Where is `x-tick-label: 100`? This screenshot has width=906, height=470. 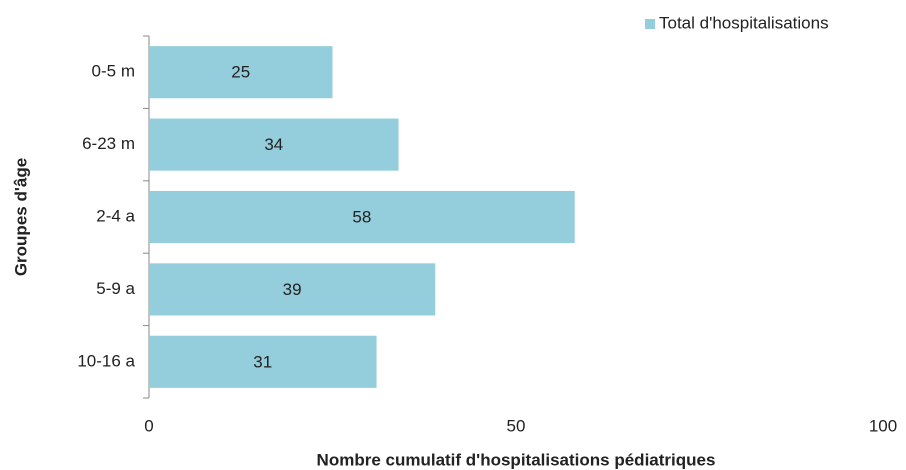 x-tick-label: 100 is located at coordinates (883, 425).